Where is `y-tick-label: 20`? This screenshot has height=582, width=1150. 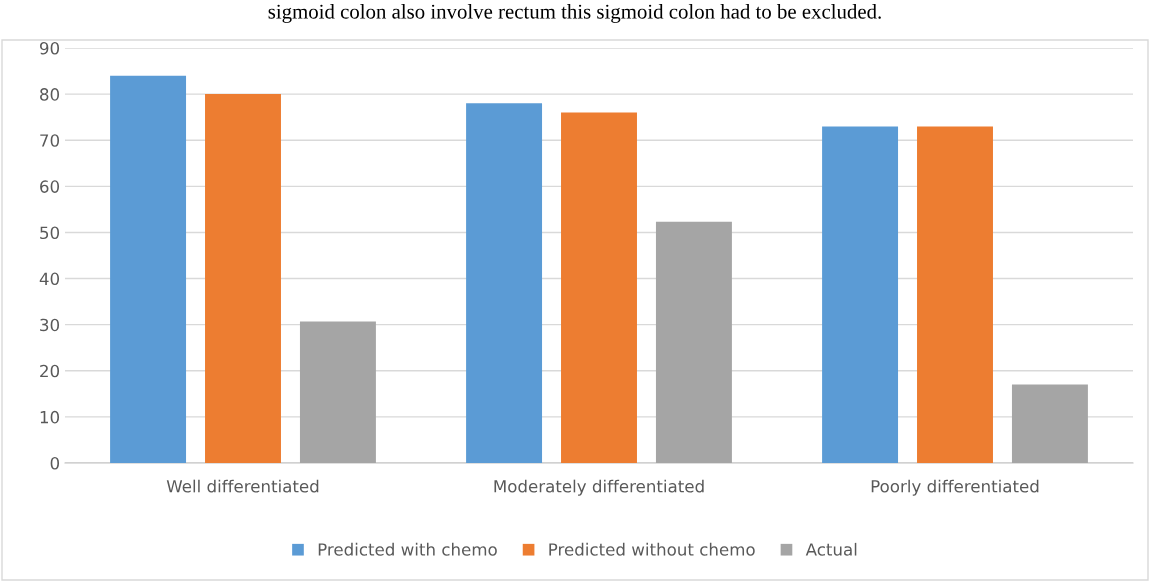 y-tick-label: 20 is located at coordinates (50, 371).